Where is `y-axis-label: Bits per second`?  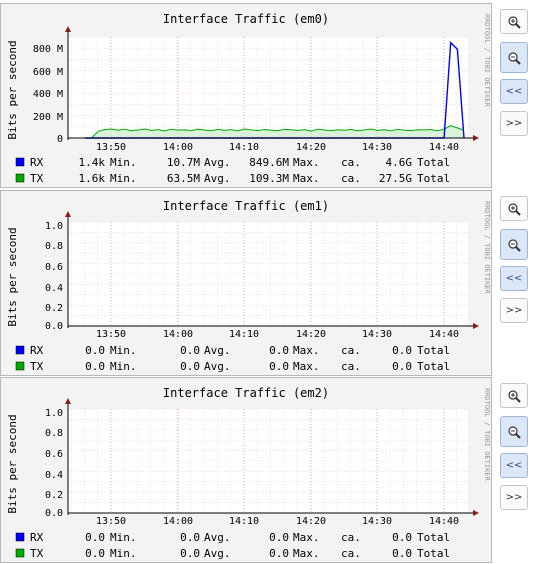
y-axis-label: Bits per second is located at coordinates (12, 89).